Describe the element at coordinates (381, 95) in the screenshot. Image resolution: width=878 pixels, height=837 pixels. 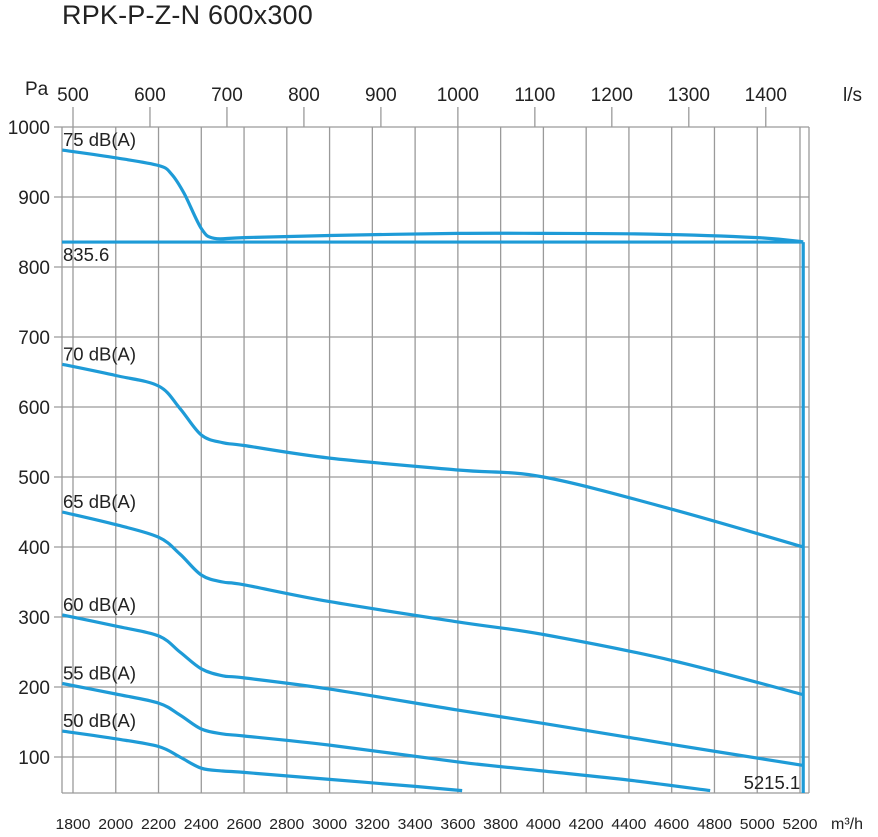
I see `x2-tick-label: 900` at that location.